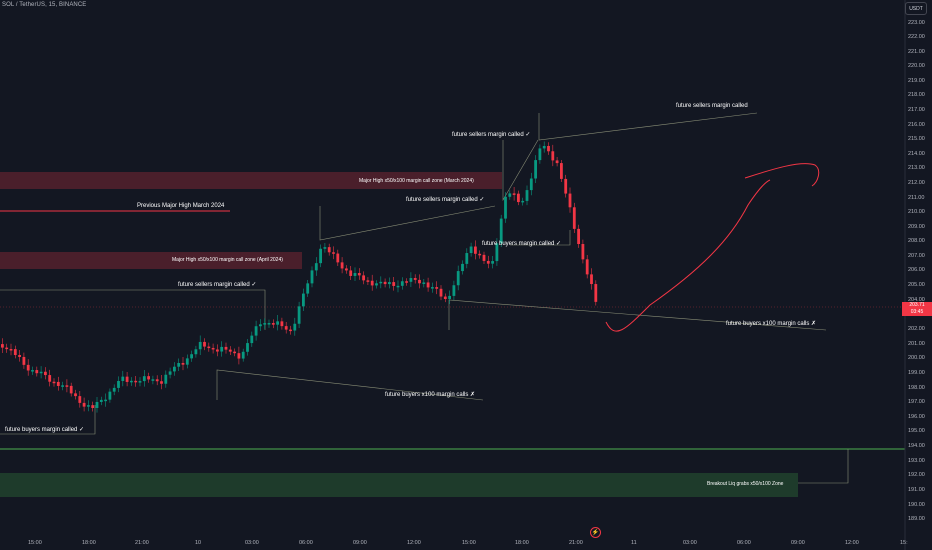 The image size is (932, 550). What do you see at coordinates (634, 543) in the screenshot?
I see `time-tick: 11` at bounding box center [634, 543].